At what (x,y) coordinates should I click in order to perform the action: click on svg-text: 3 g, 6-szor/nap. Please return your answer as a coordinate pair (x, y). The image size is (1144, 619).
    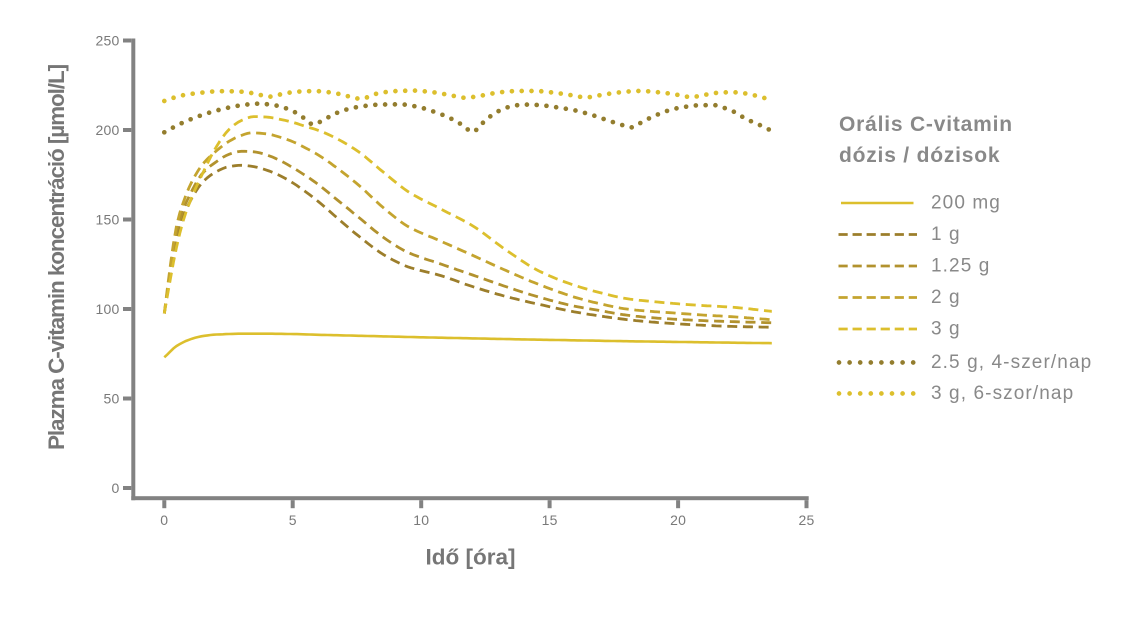
    Looking at the image, I should click on (1002, 393).